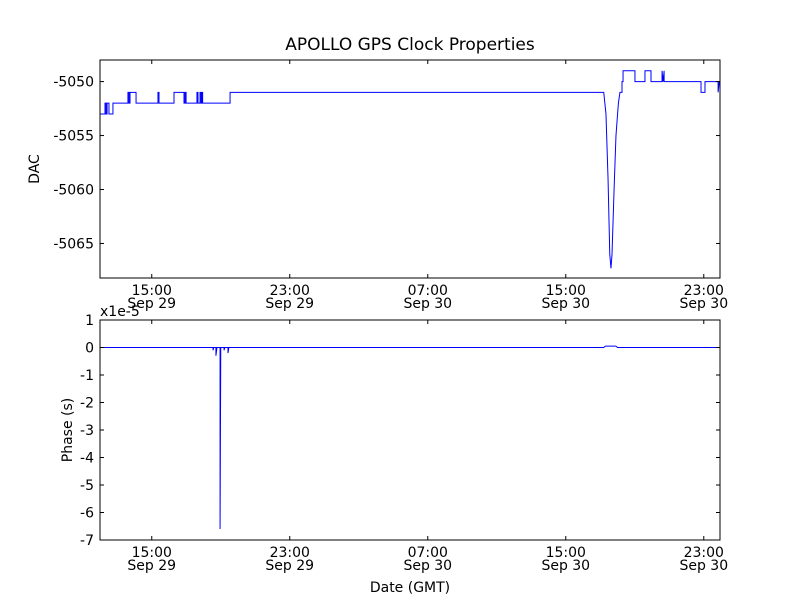 The width and height of the screenshot is (800, 604). Describe the element at coordinates (73, 191) in the screenshot. I see `y-tick-label: -5060` at that location.